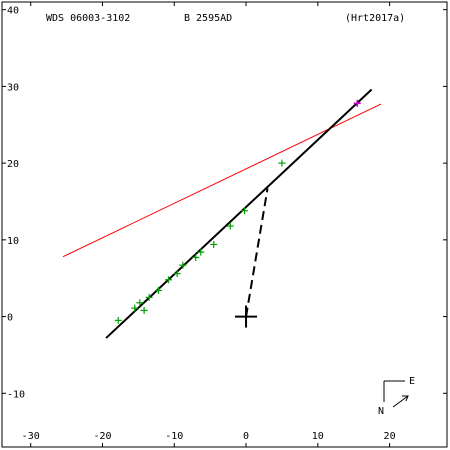 Image resolution: width=450 pixels, height=450 pixels. I want to click on y-tick-label: -10, so click(16, 394).